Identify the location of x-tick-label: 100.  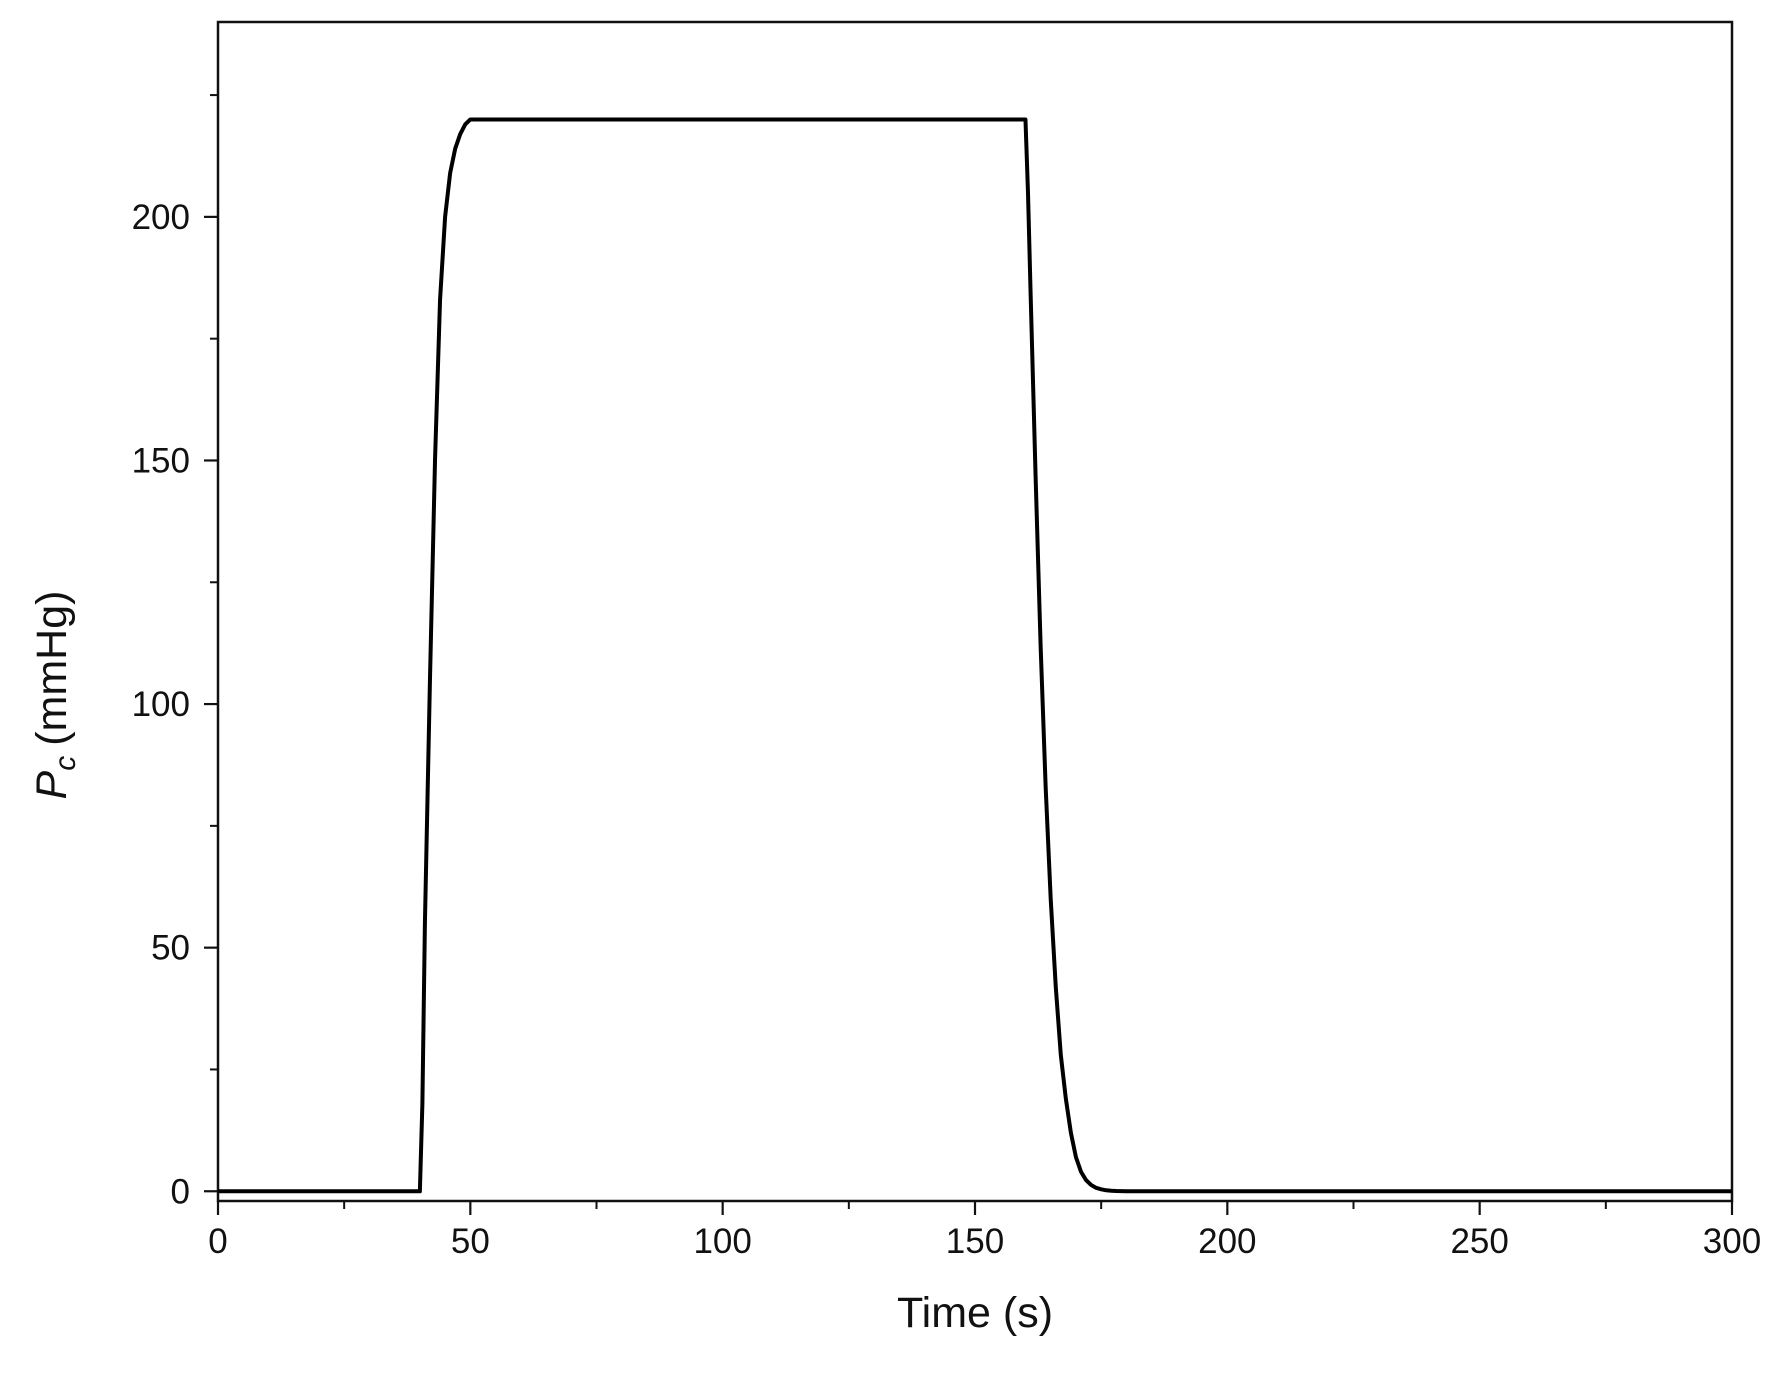
(722, 1241).